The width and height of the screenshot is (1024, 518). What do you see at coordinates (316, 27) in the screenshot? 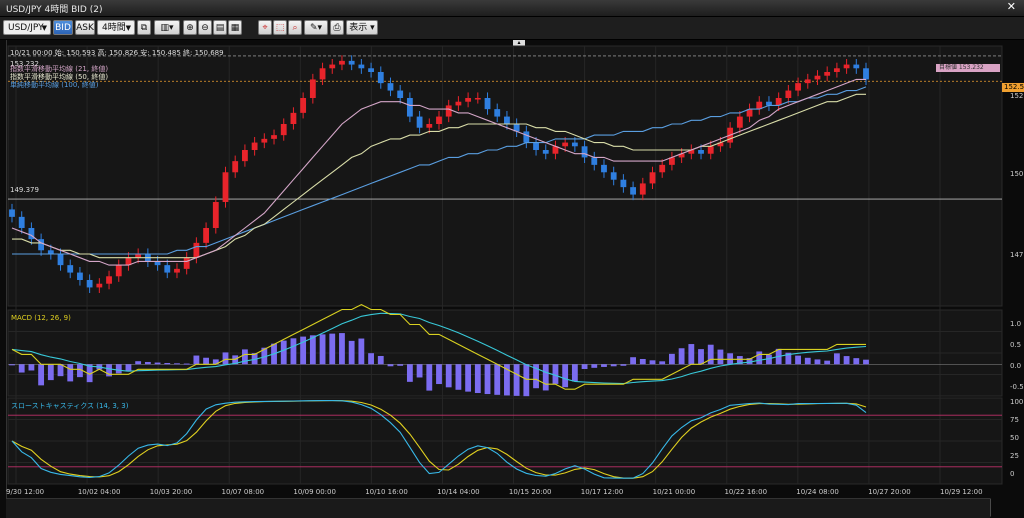
I see `pencil-icon: ✎▾` at bounding box center [316, 27].